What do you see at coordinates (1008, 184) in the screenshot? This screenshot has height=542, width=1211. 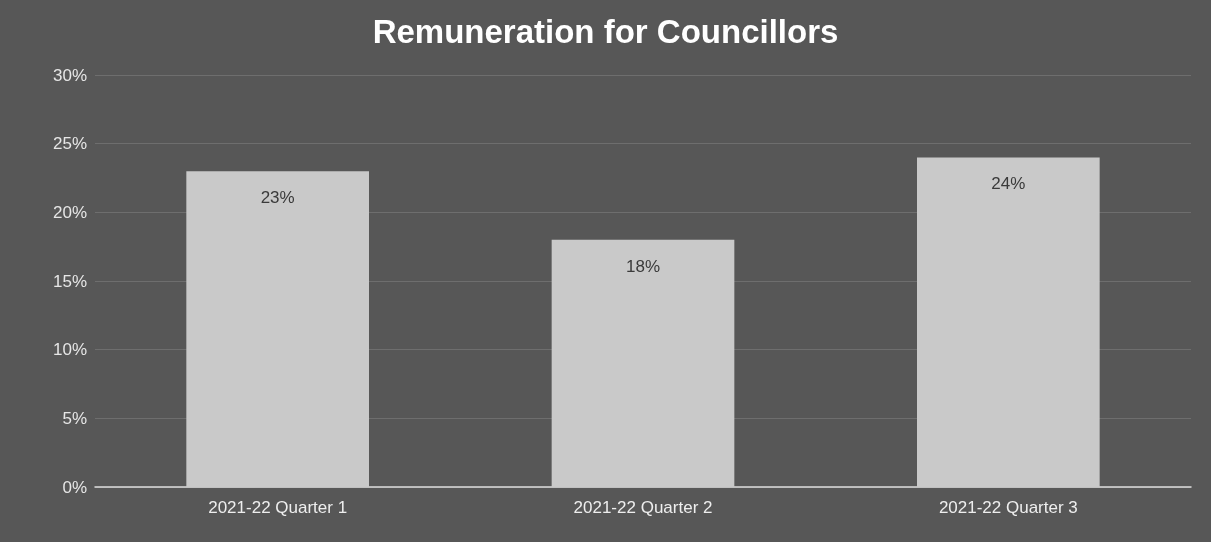 I see `data-label: 24%` at bounding box center [1008, 184].